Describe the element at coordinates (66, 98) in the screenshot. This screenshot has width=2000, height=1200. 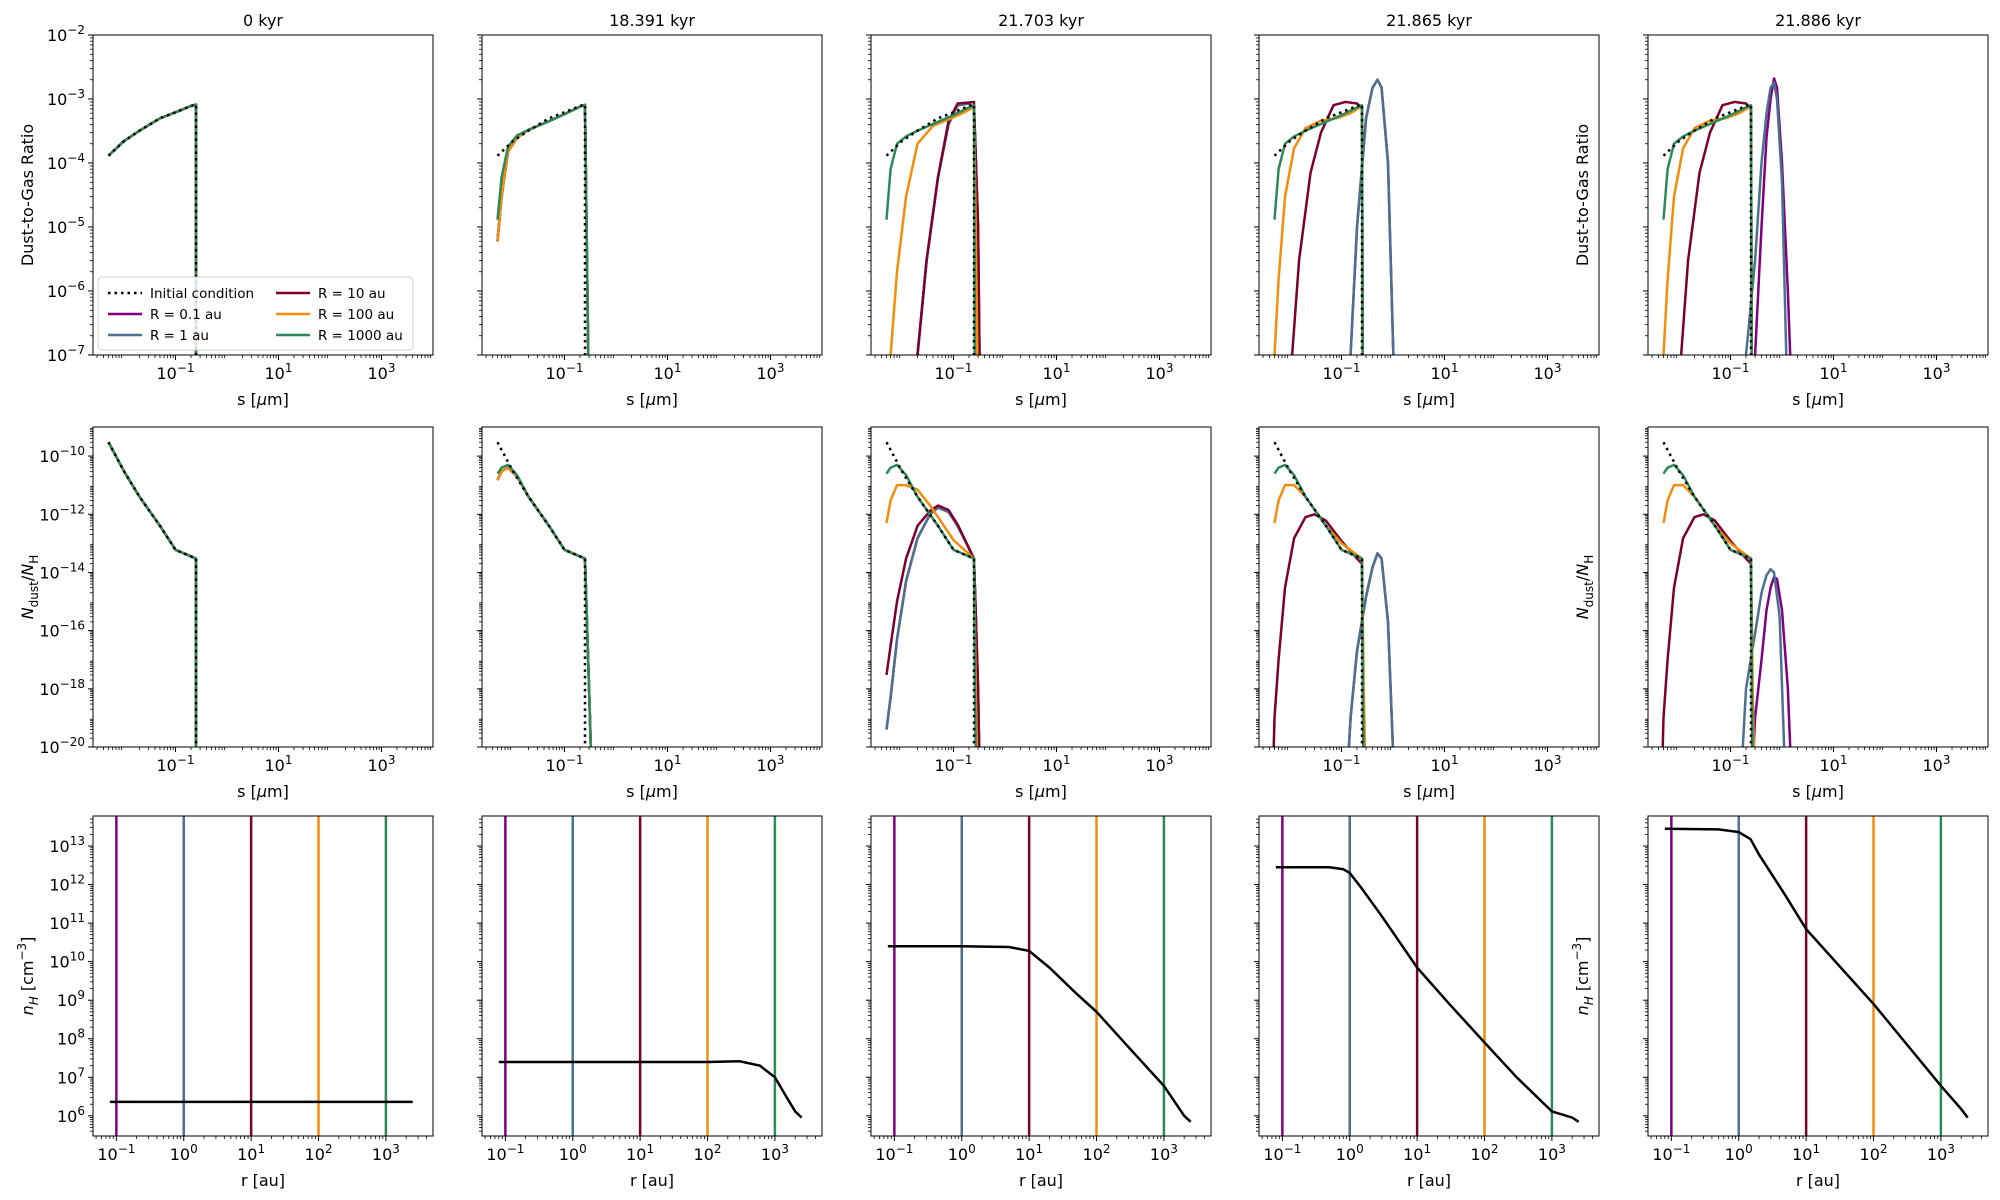
I see `y-tick-label: 10⁻³` at that location.